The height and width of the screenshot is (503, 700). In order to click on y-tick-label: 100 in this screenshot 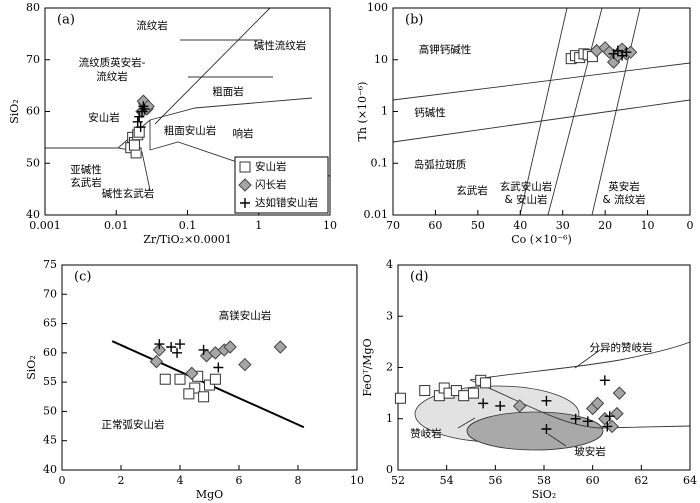, I will do `click(377, 7)`.